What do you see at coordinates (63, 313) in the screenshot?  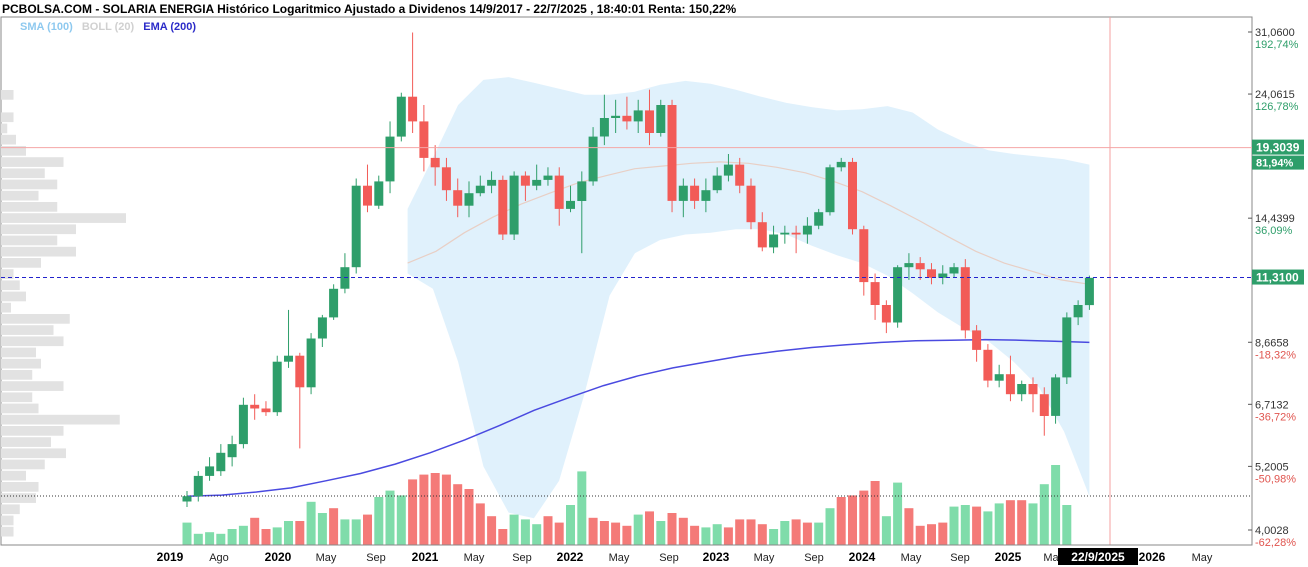 I see `volume-profile` at bounding box center [63, 313].